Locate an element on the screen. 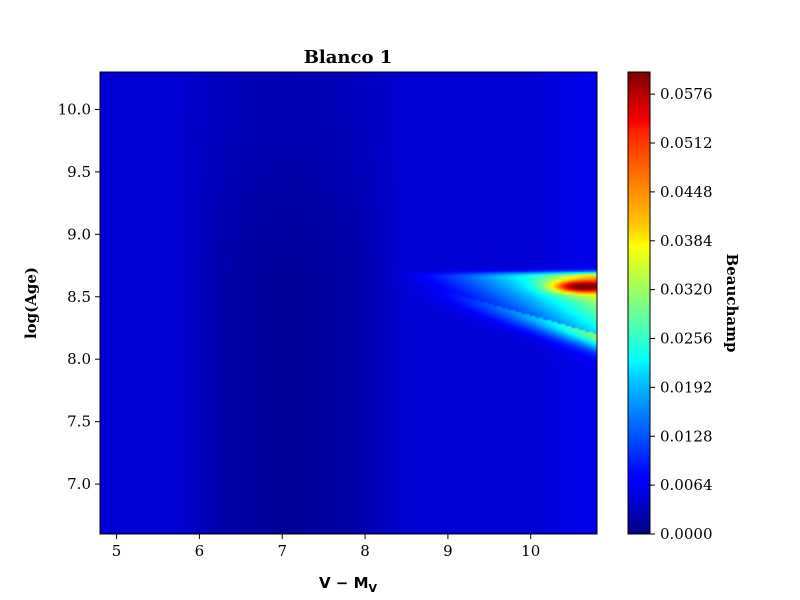 This screenshot has height=600, width=800. x-tick-label: 6 is located at coordinates (200, 551).